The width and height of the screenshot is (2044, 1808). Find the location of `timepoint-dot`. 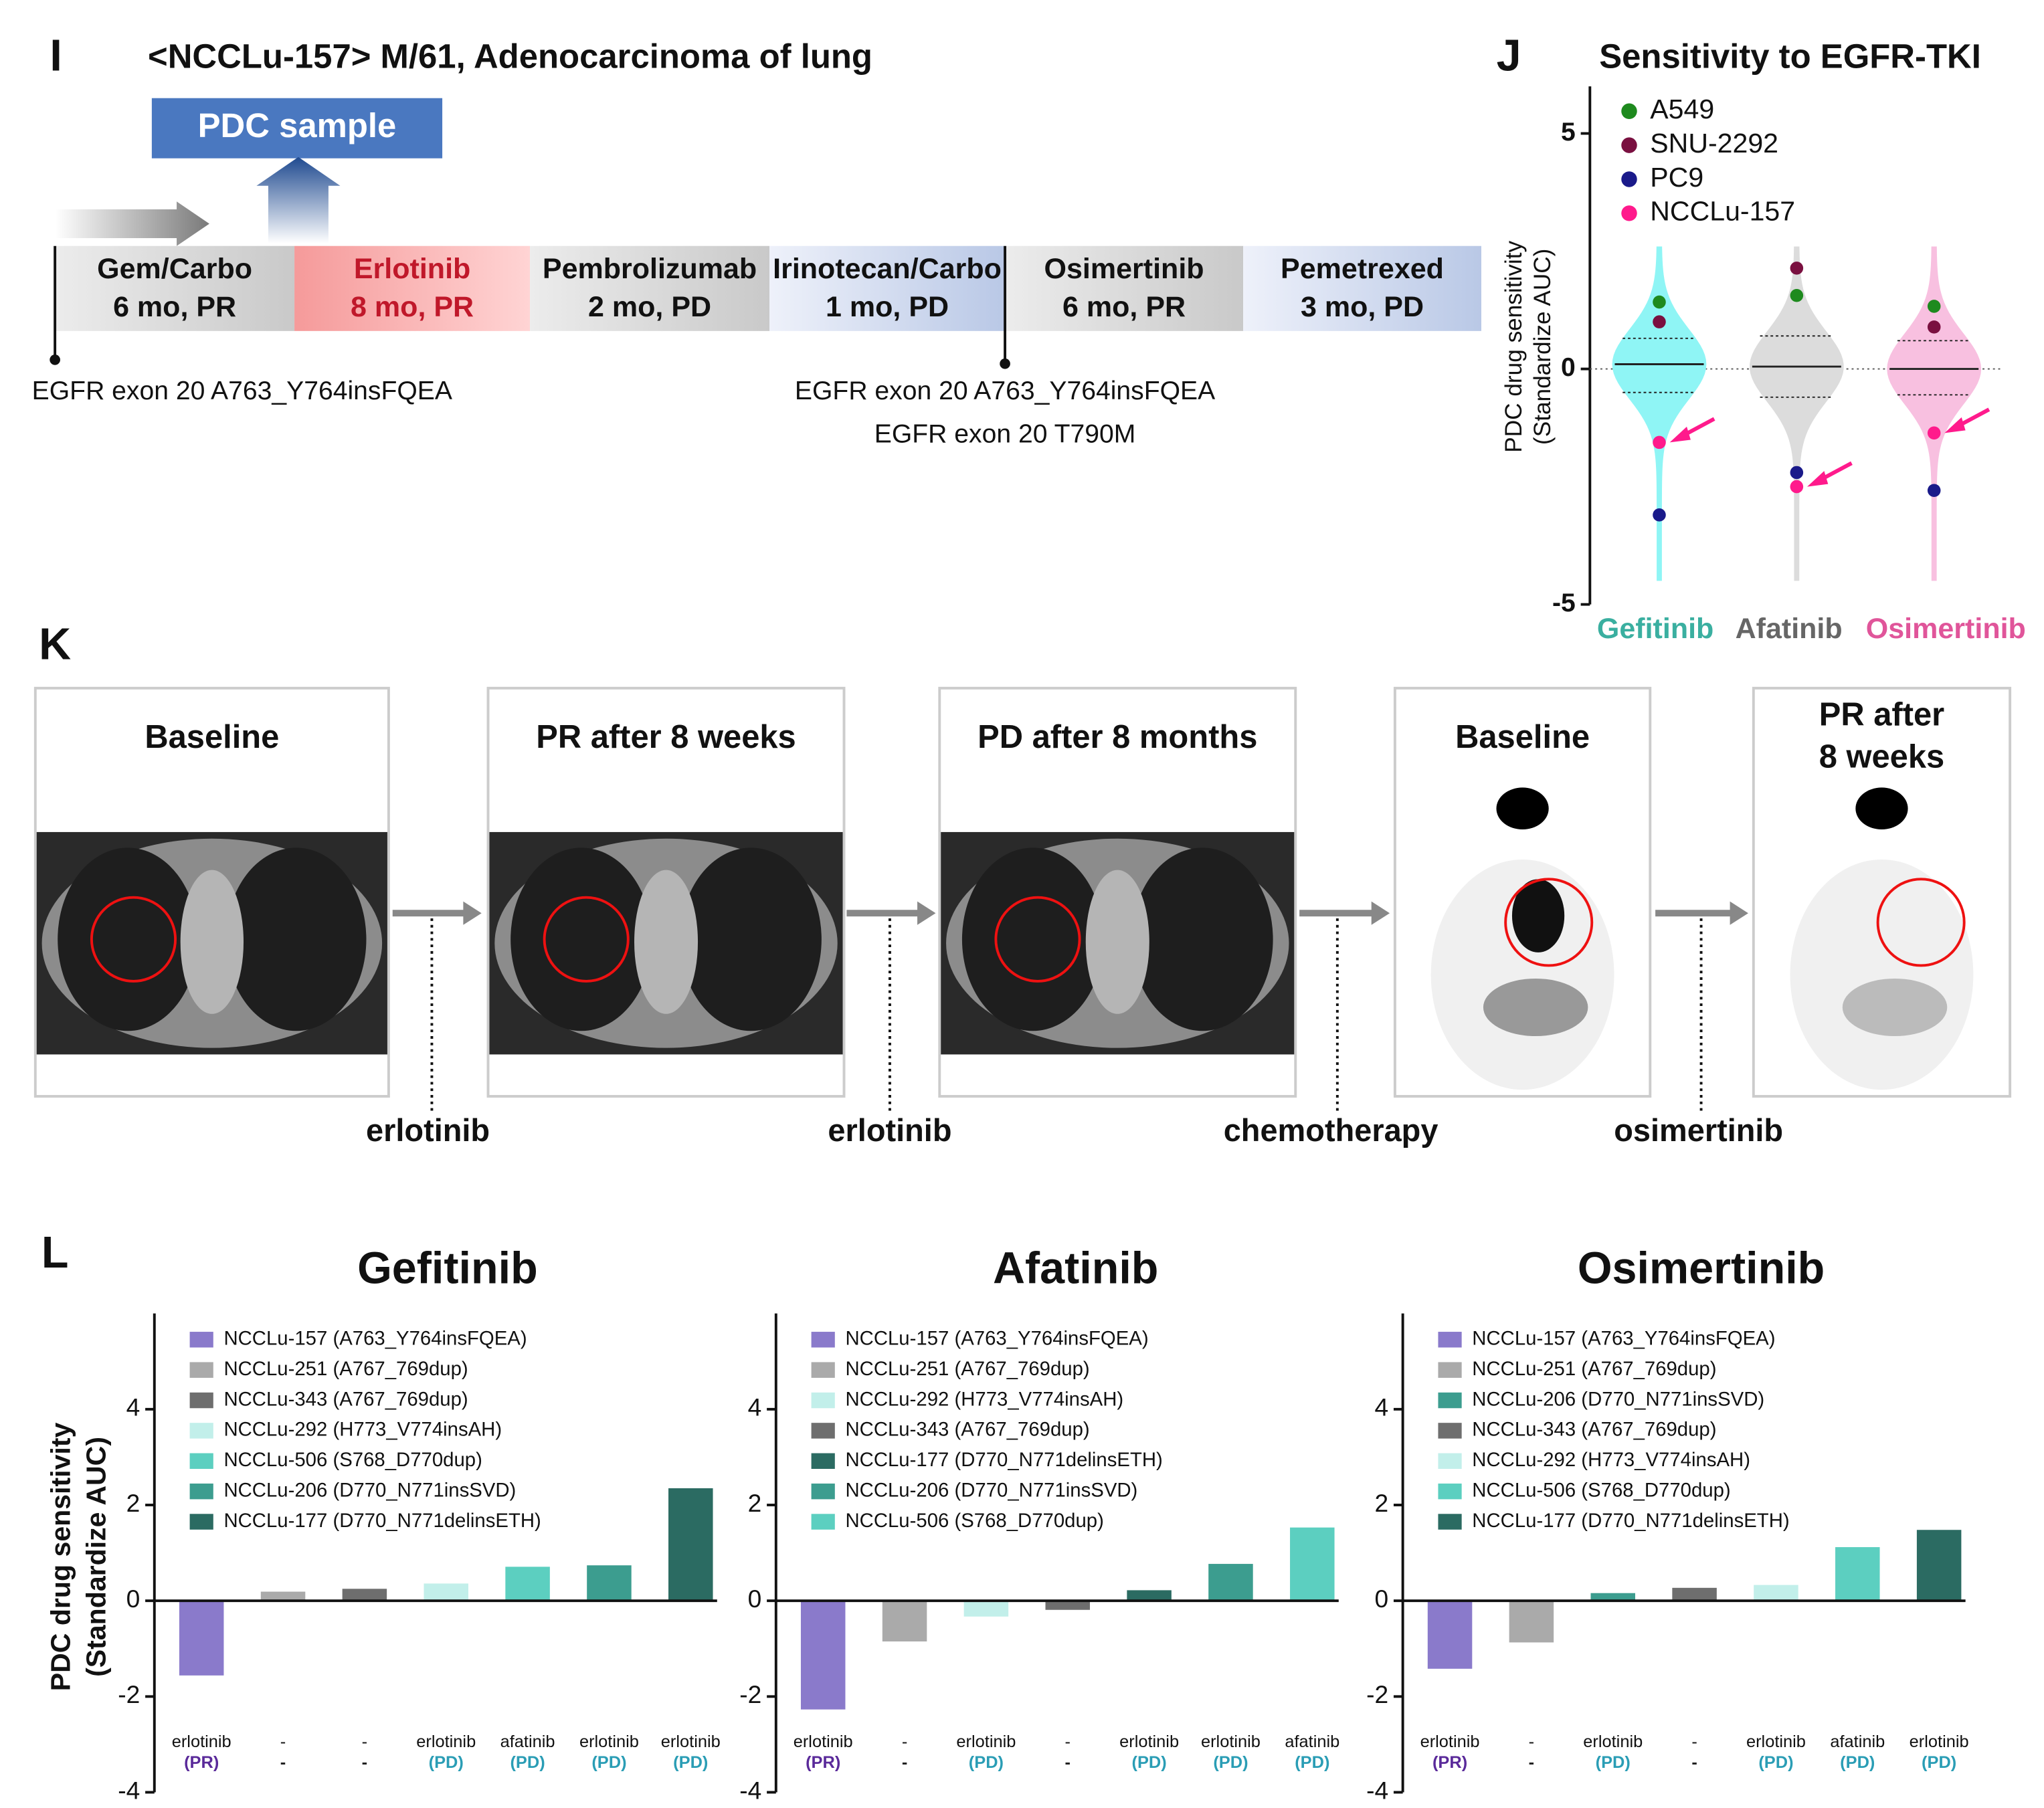

timepoint-dot is located at coordinates (55, 360).